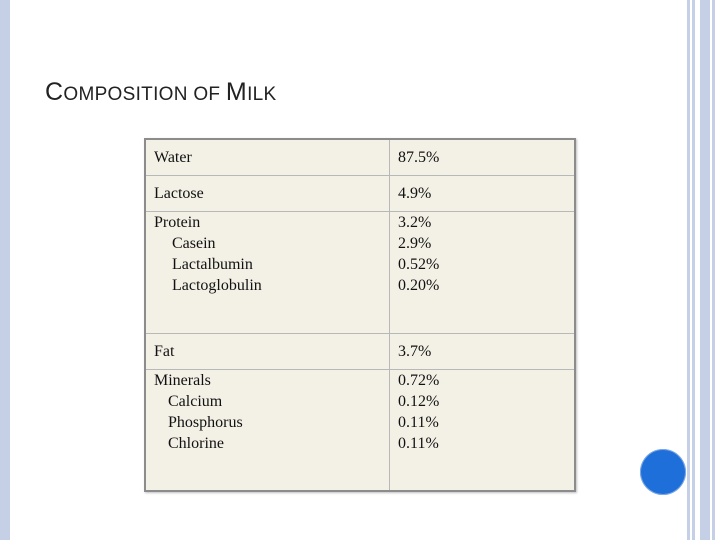 This screenshot has width=720, height=540. I want to click on left-decorative-border, so click(5, 270).